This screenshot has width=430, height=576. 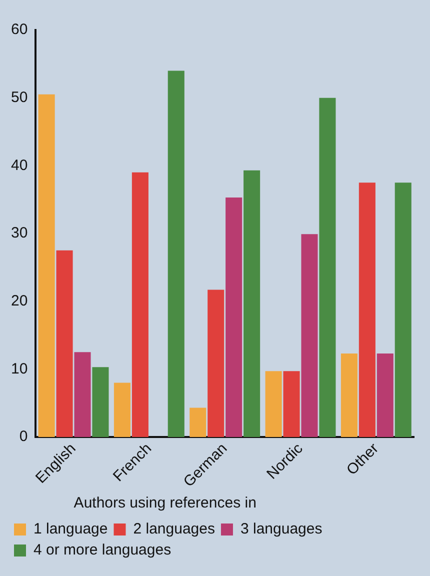 What do you see at coordinates (103, 550) in the screenshot?
I see `legend-label: 4 or more languages` at bounding box center [103, 550].